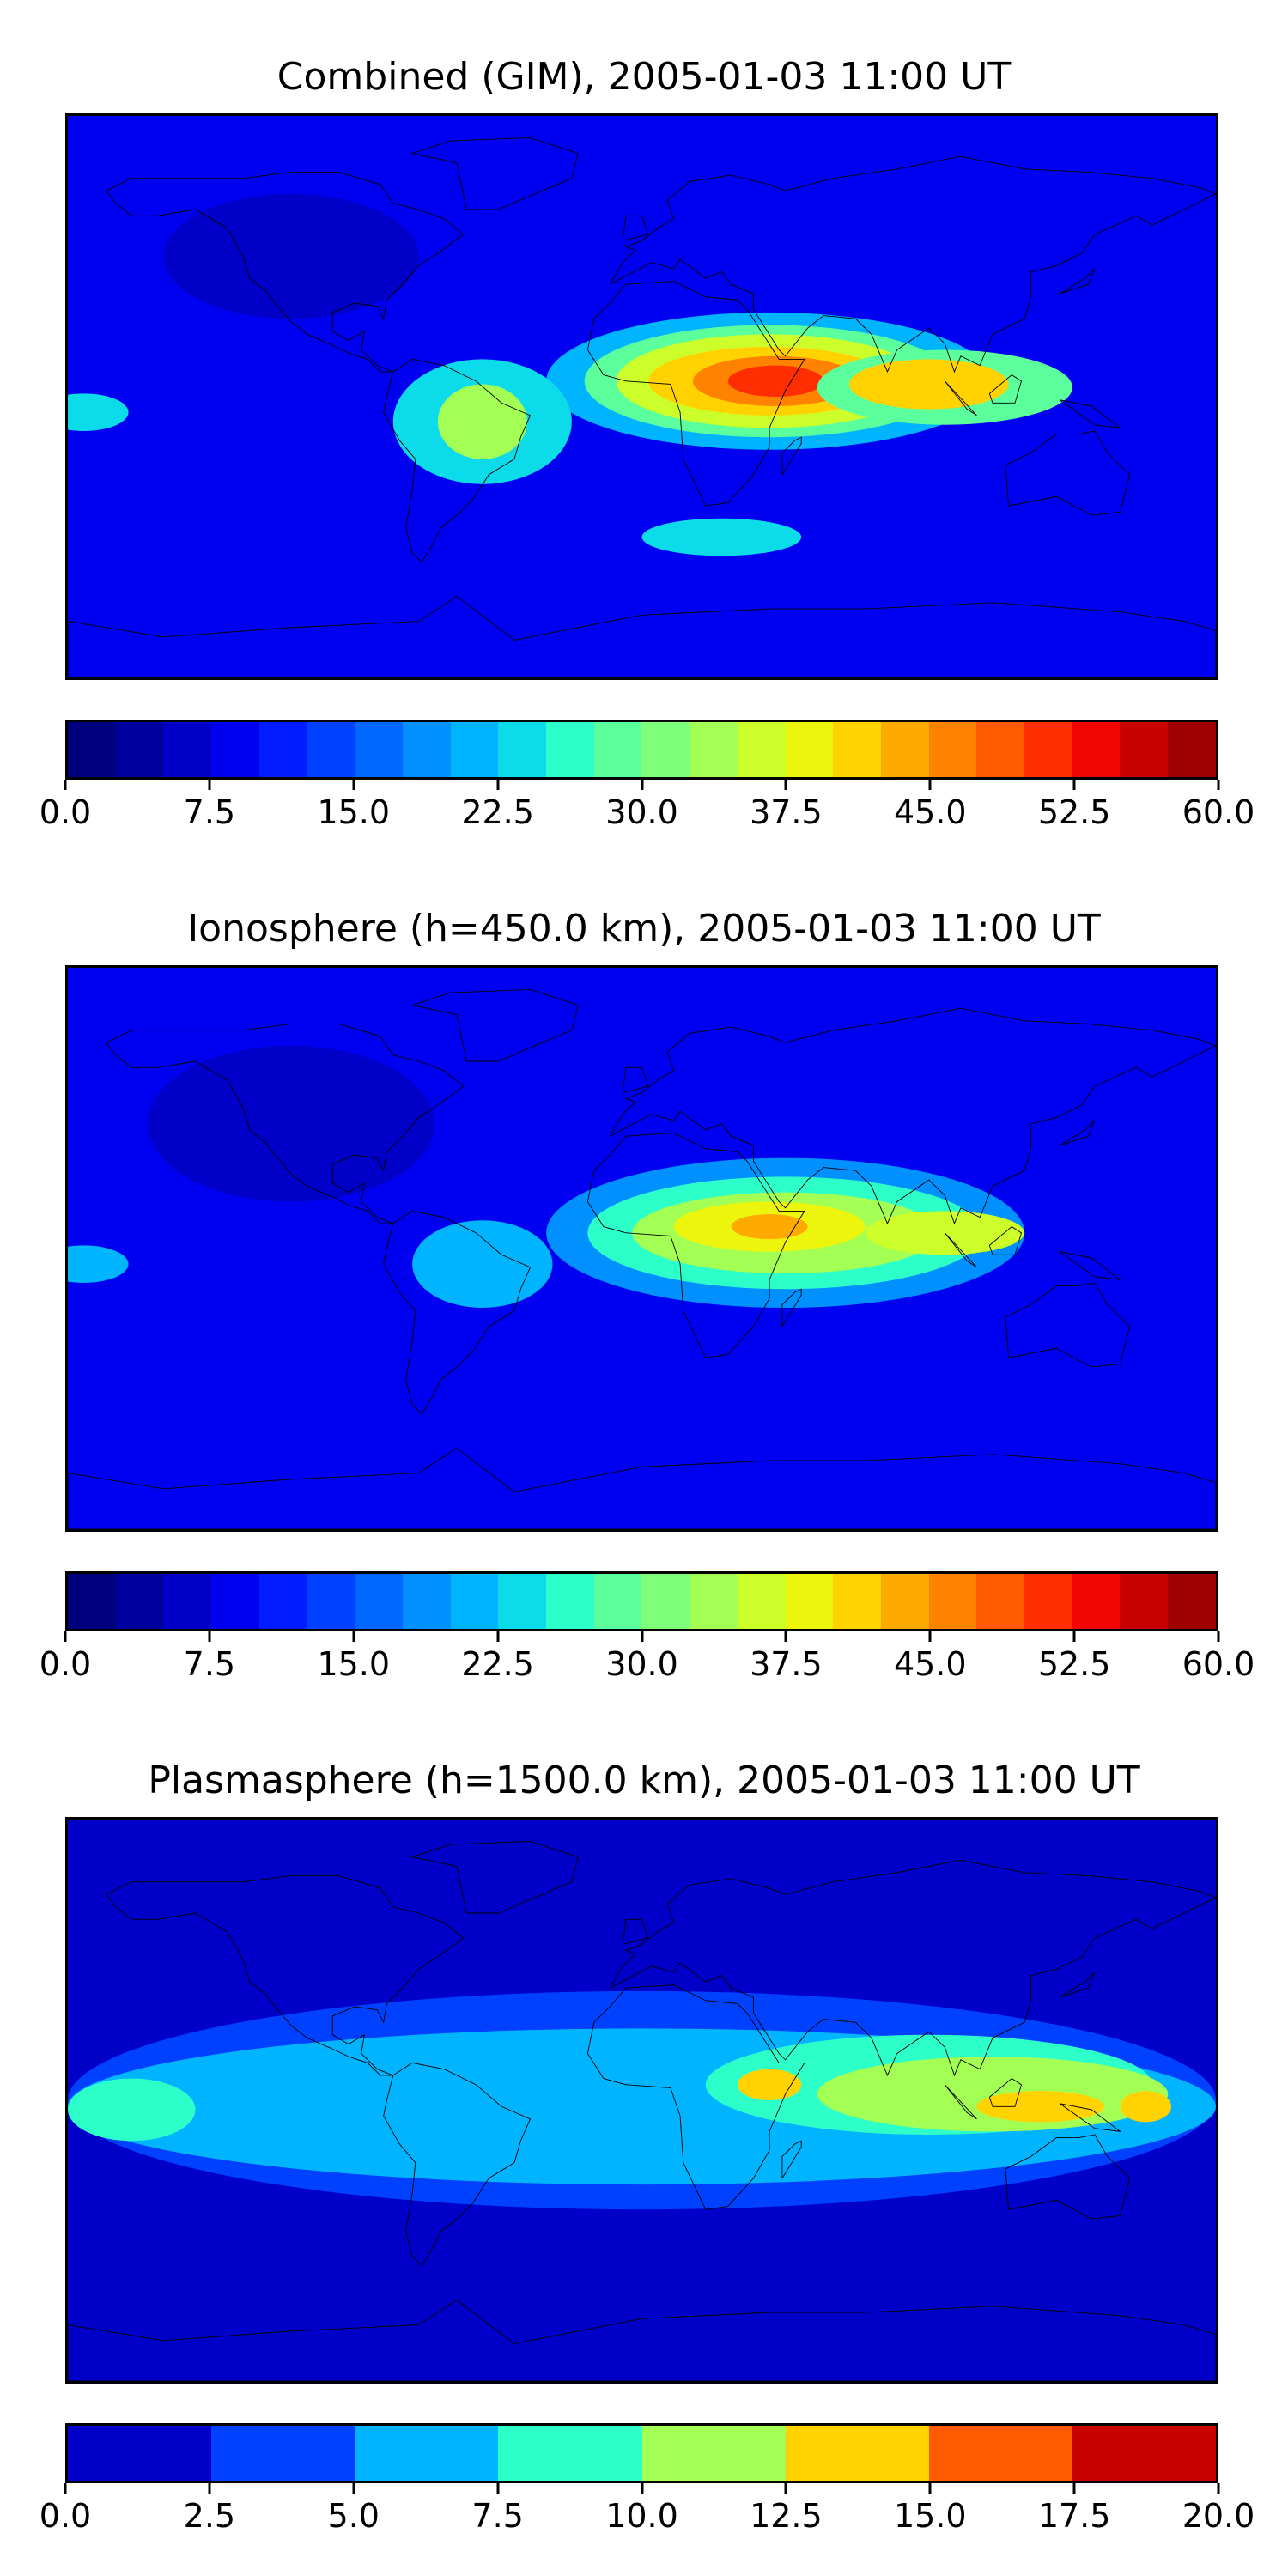  What do you see at coordinates (209, 2516) in the screenshot?
I see `colorbar-tick-label: 2.5` at bounding box center [209, 2516].